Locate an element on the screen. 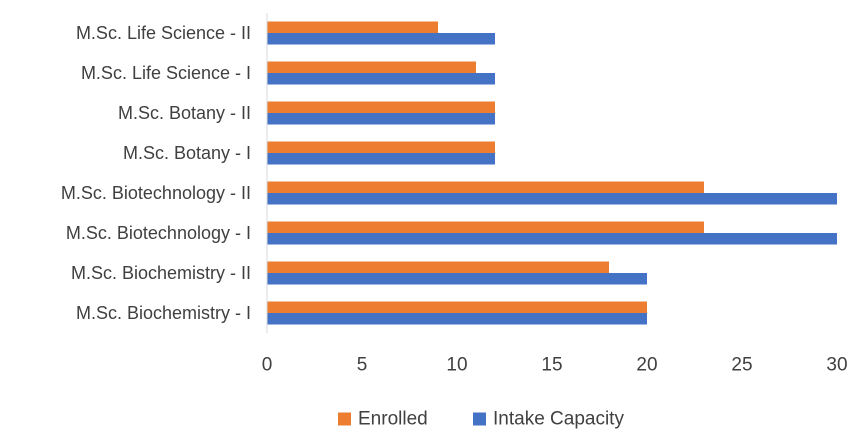  x-tick-label: 15 is located at coordinates (551, 365).